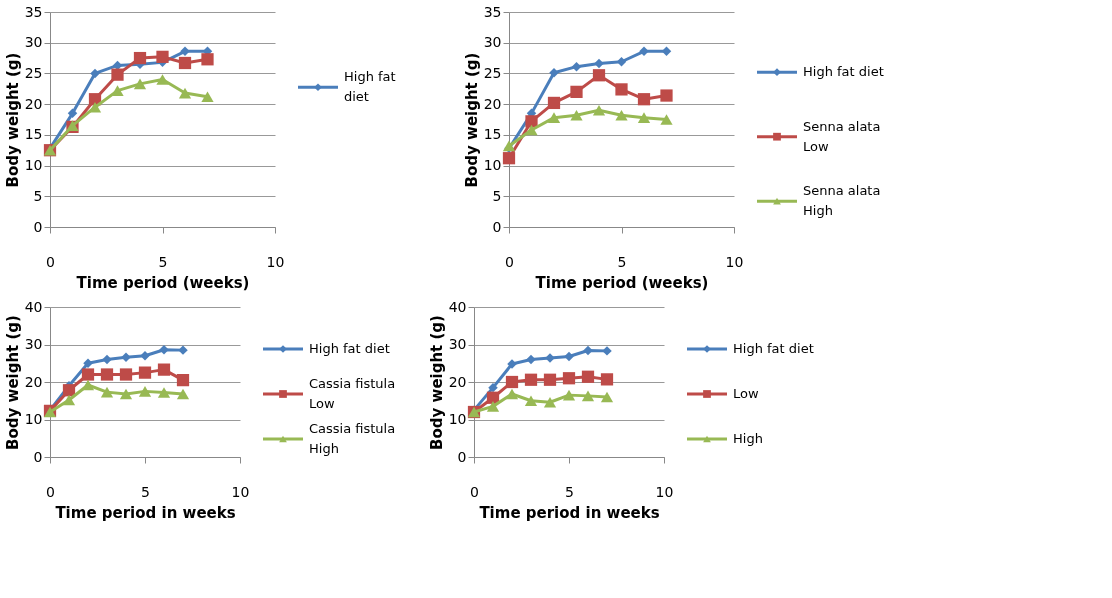 Image resolution: width=1112 pixels, height=598 pixels. What do you see at coordinates (352, 438) in the screenshot?
I see `legend-label: Cassia fistula High` at bounding box center [352, 438].